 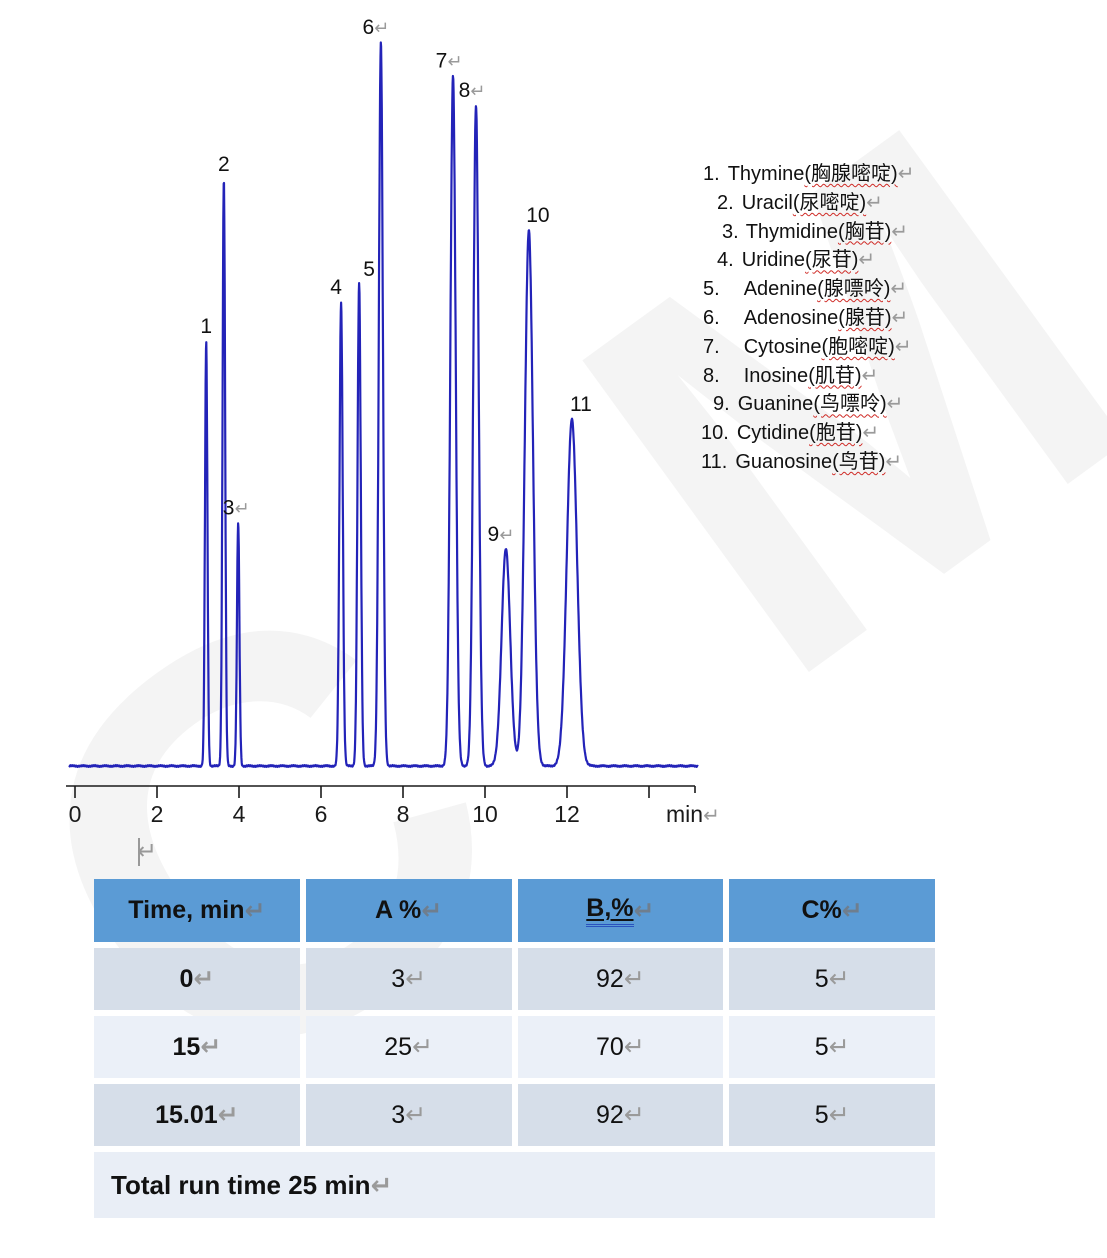 I want to click on legend-compound-name: Guanosine, so click(x=784, y=461).